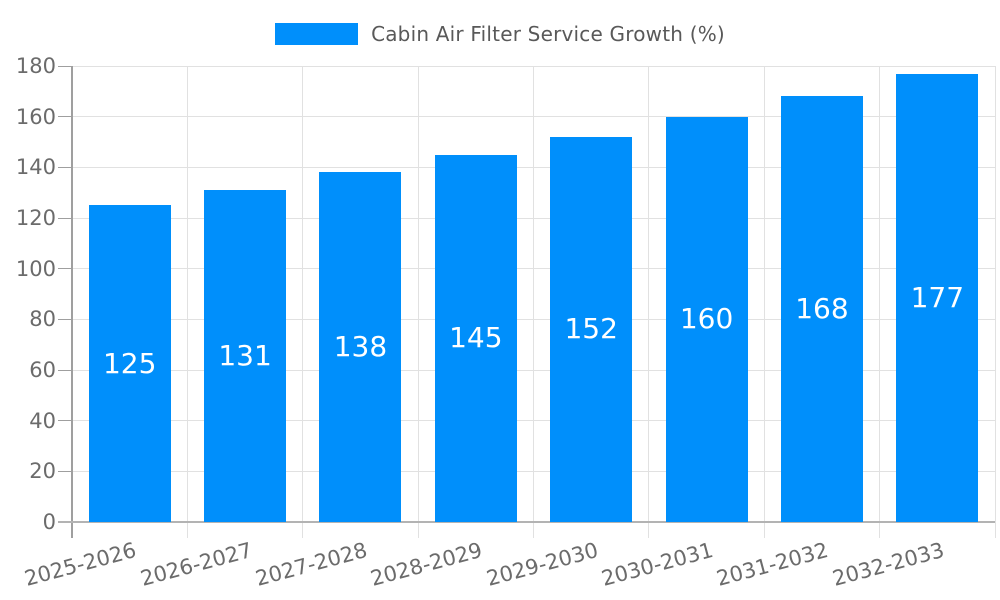 Image resolution: width=1000 pixels, height=600 pixels. I want to click on bar-value-label: 168, so click(822, 309).